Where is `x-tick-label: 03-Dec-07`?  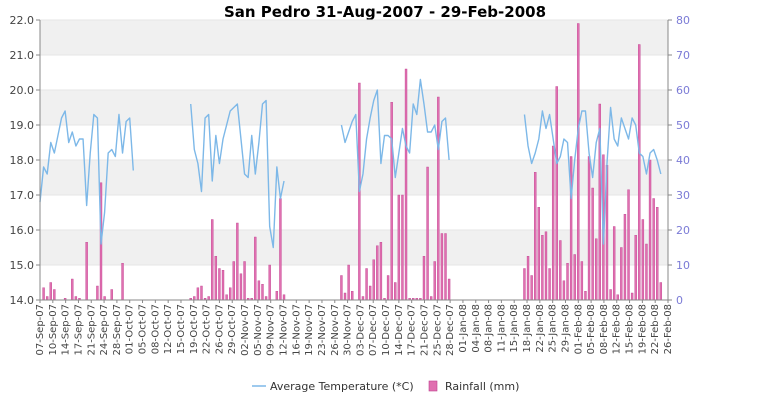
x-tick-label: 03-Dec-07 is located at coordinates (360, 330).